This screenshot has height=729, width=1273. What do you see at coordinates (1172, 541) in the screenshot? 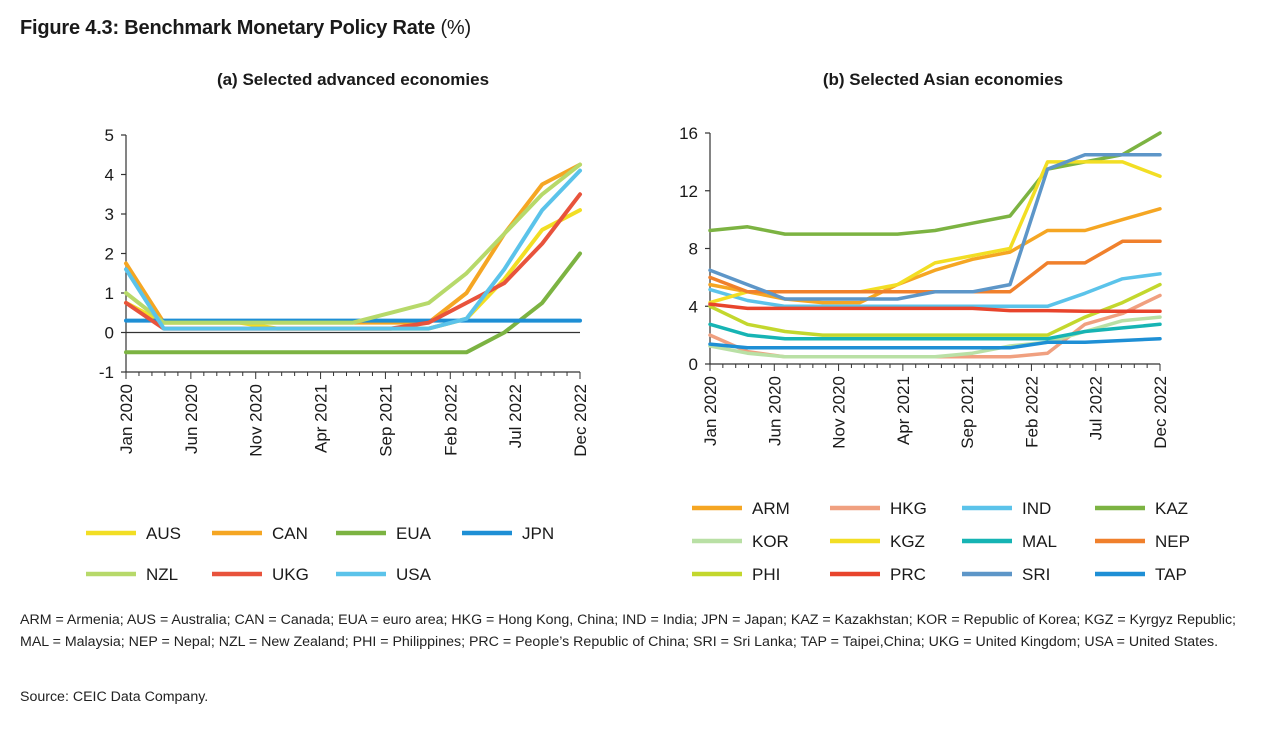
I see `legend-label-nep: NEP` at bounding box center [1172, 541].